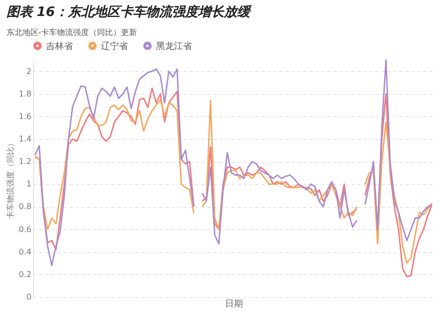  I want to click on y-tick-label: 1.6, so click(25, 116).